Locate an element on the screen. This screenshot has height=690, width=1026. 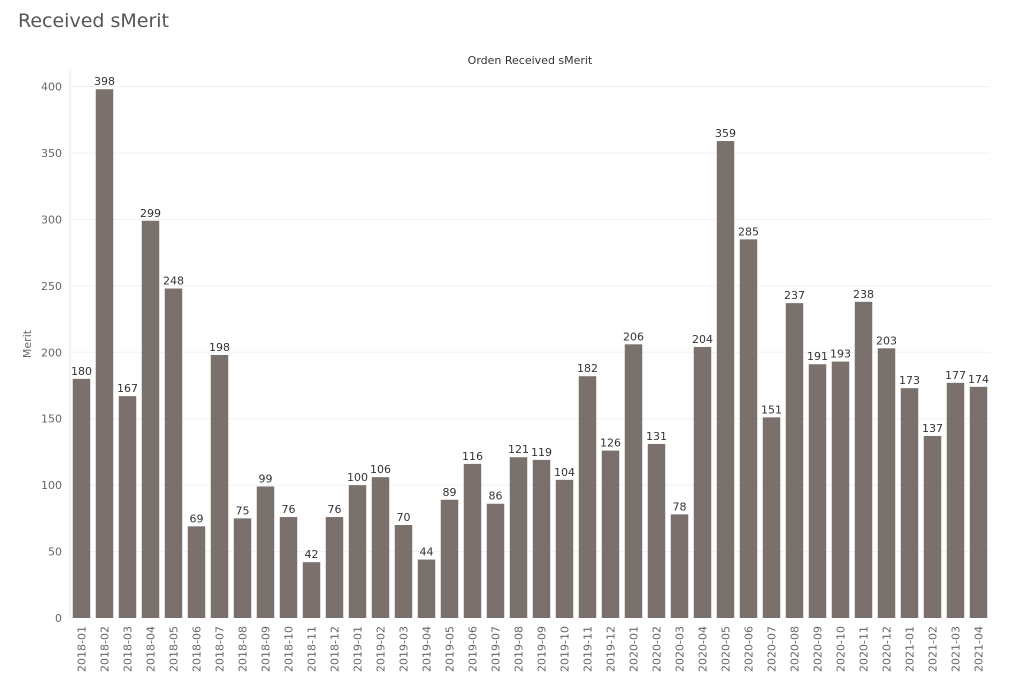
y-tick-label: 300 is located at coordinates (51, 219).